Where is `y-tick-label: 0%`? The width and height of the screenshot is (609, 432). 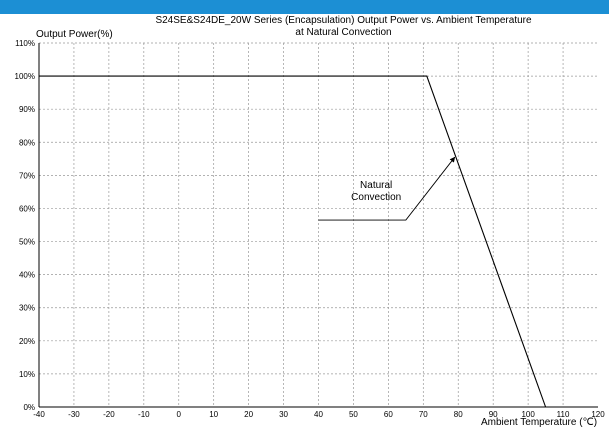 y-tick-label: 0% is located at coordinates (29, 407).